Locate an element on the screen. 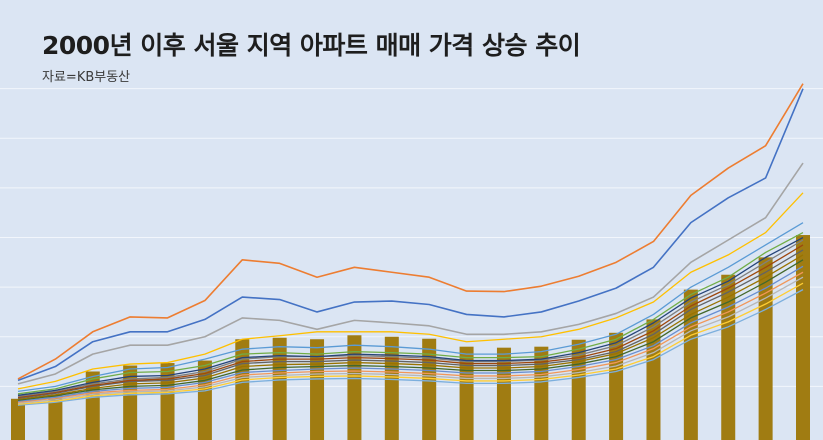 The width and height of the screenshot is (823, 440). chart-title: 2000년 이후 서울 지역 아파트 매매 가격 상승 추이 is located at coordinates (311, 45).